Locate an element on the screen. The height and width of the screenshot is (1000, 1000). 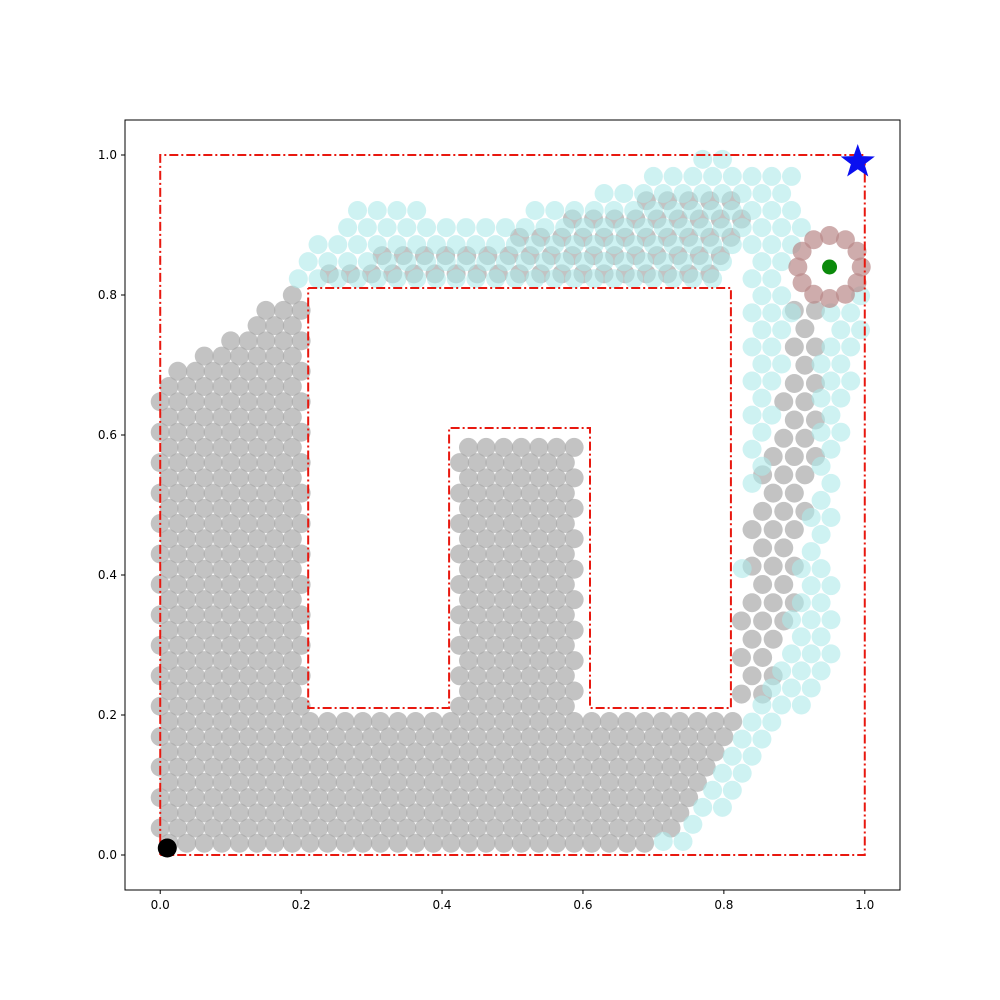
x-tick-label: 0.6 is located at coordinates (582, 905).